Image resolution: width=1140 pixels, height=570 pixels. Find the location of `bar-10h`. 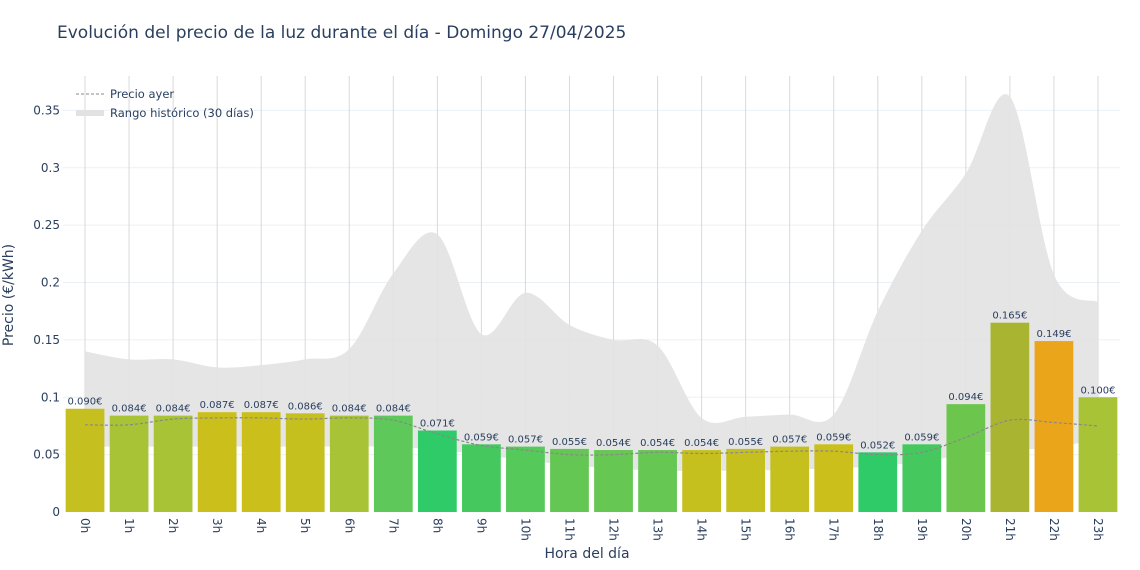

bar-10h is located at coordinates (525, 479).